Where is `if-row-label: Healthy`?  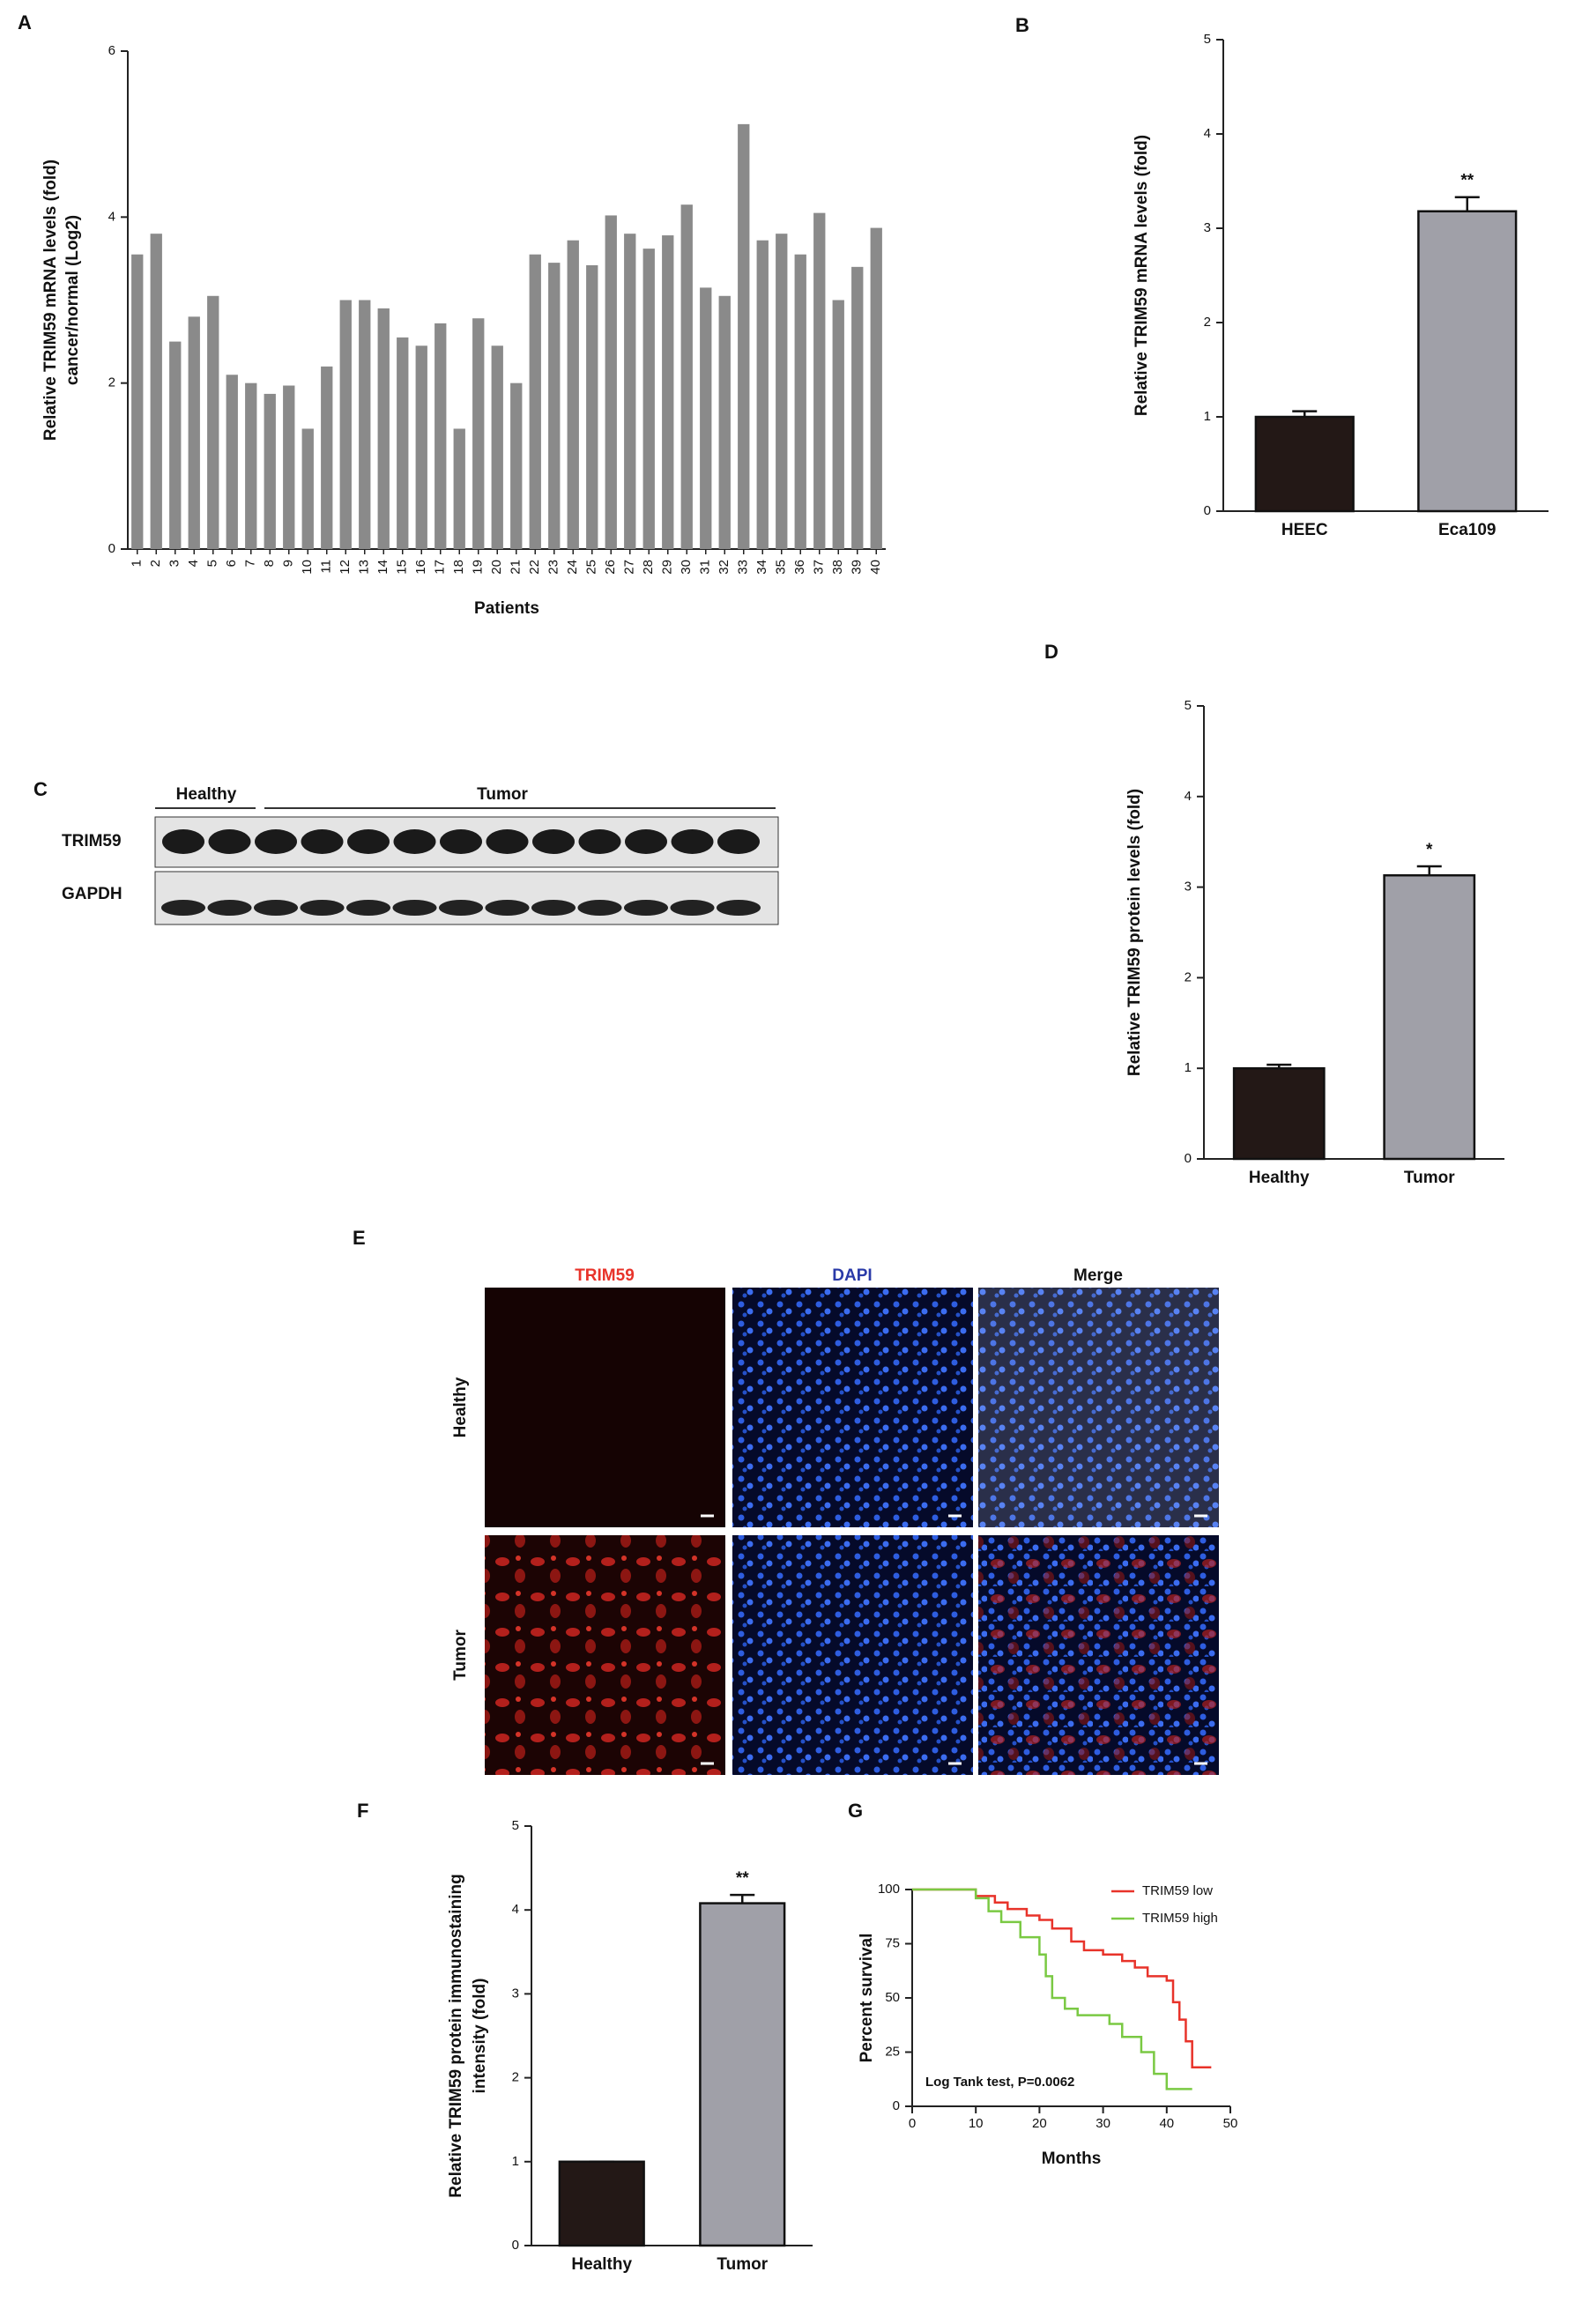 if-row-label: Healthy is located at coordinates (460, 1407).